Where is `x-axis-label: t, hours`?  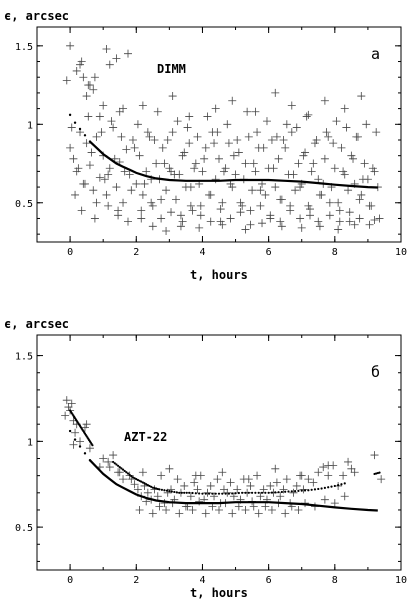 x-axis-label: t, hours is located at coordinates (219, 275).